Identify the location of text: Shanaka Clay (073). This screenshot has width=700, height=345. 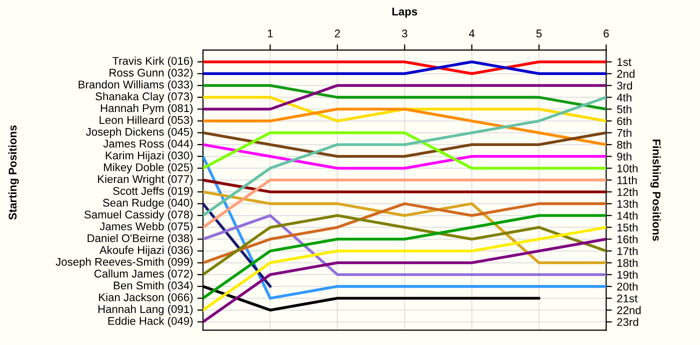
(144, 97).